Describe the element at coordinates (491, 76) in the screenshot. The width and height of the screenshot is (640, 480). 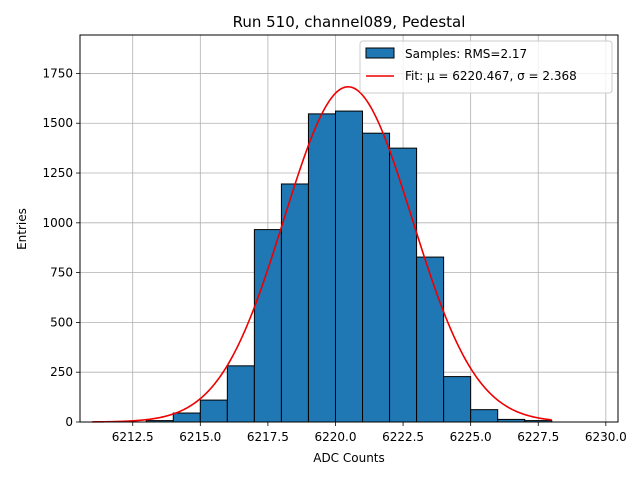
I see `legend-label-fit: Fit: μ = 6220.467, σ = 2.368` at that location.